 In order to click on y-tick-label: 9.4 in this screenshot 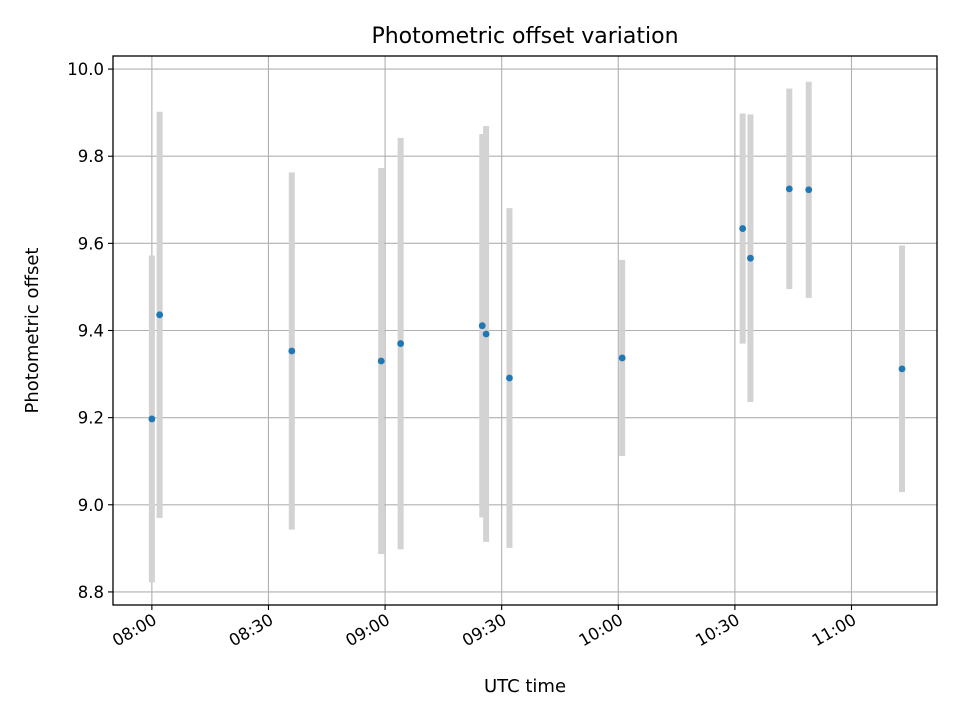, I will do `click(91, 331)`.